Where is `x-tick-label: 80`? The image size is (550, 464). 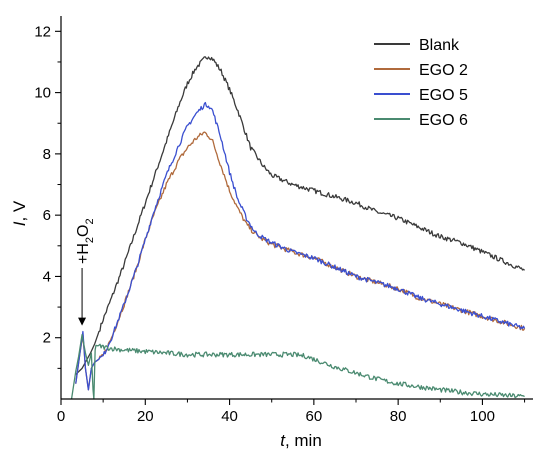 x-tick-label: 80 is located at coordinates (398, 416).